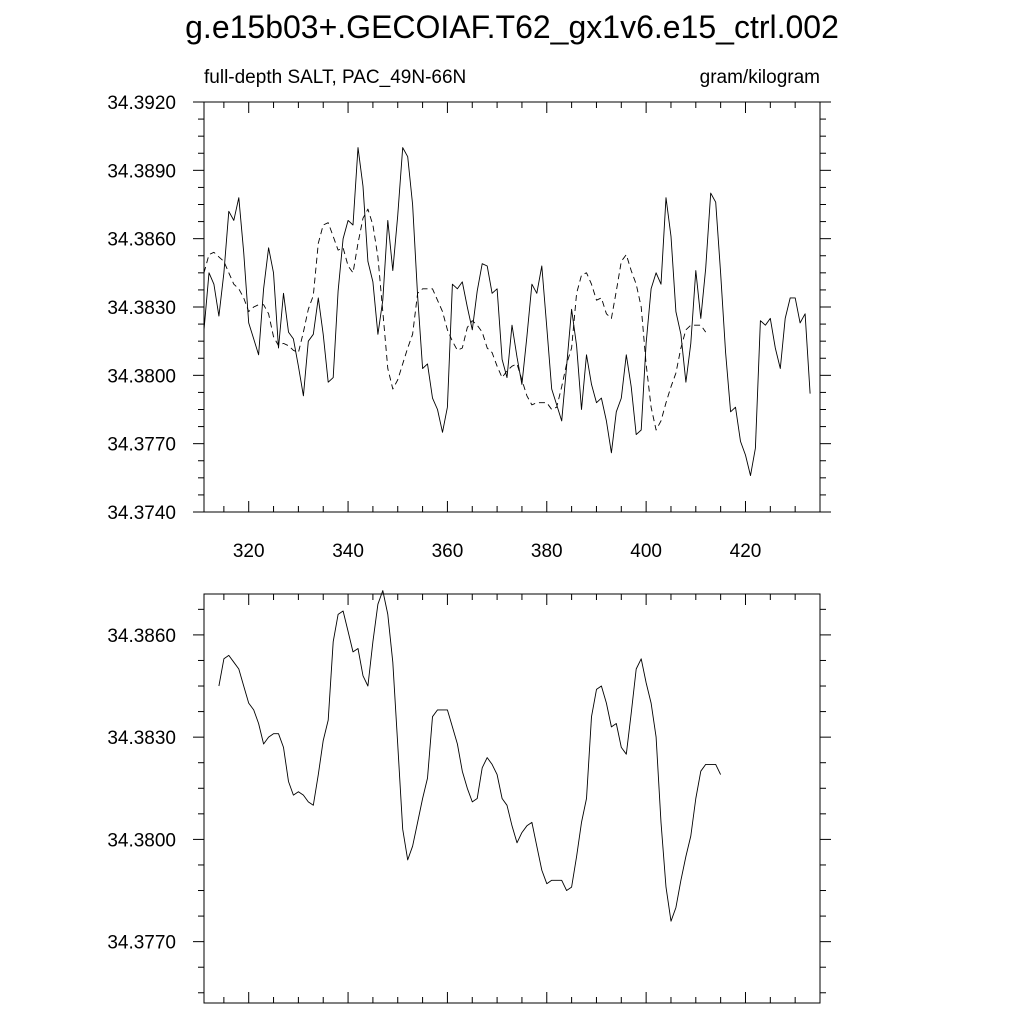  What do you see at coordinates (335, 77) in the screenshot?
I see `variable-label: full-depth SALT, PAC_49N-66N` at bounding box center [335, 77].